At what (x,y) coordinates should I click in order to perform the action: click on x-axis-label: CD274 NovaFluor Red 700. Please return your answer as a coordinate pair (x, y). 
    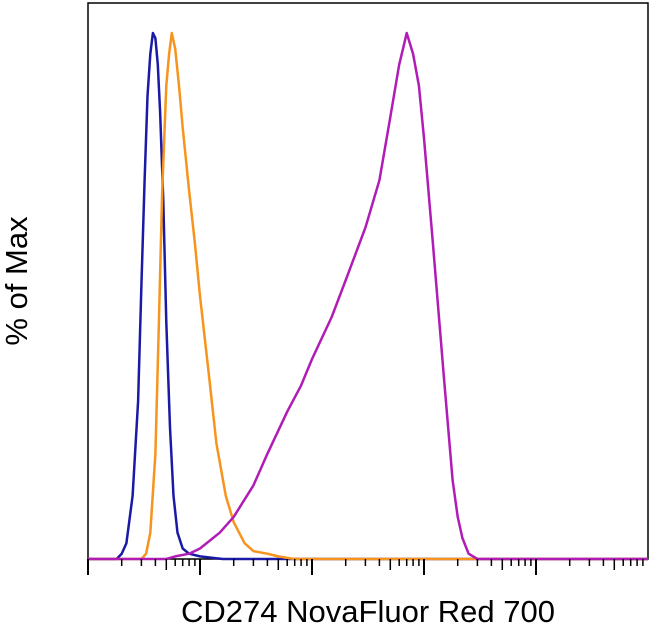
    Looking at the image, I should click on (368, 611).